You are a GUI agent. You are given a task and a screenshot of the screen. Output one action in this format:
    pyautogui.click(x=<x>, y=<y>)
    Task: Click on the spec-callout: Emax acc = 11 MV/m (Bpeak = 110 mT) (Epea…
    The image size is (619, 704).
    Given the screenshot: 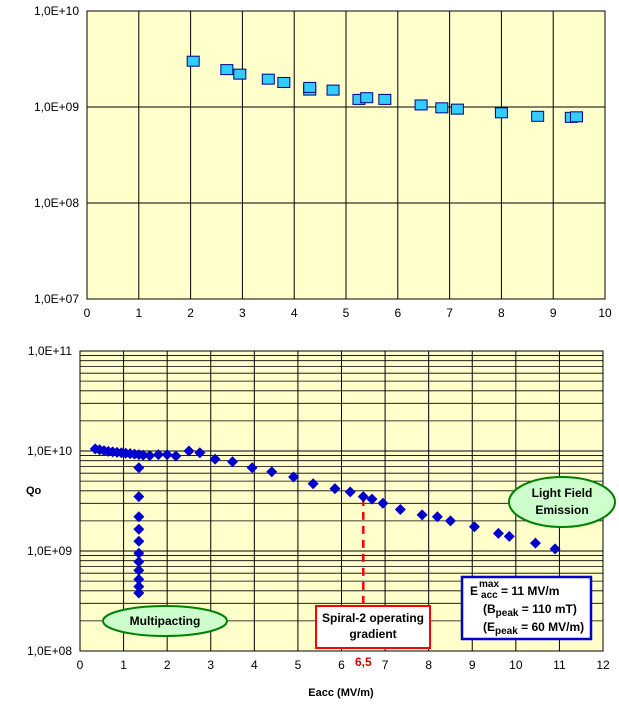 What is the action you would take?
    pyautogui.click(x=526, y=608)
    